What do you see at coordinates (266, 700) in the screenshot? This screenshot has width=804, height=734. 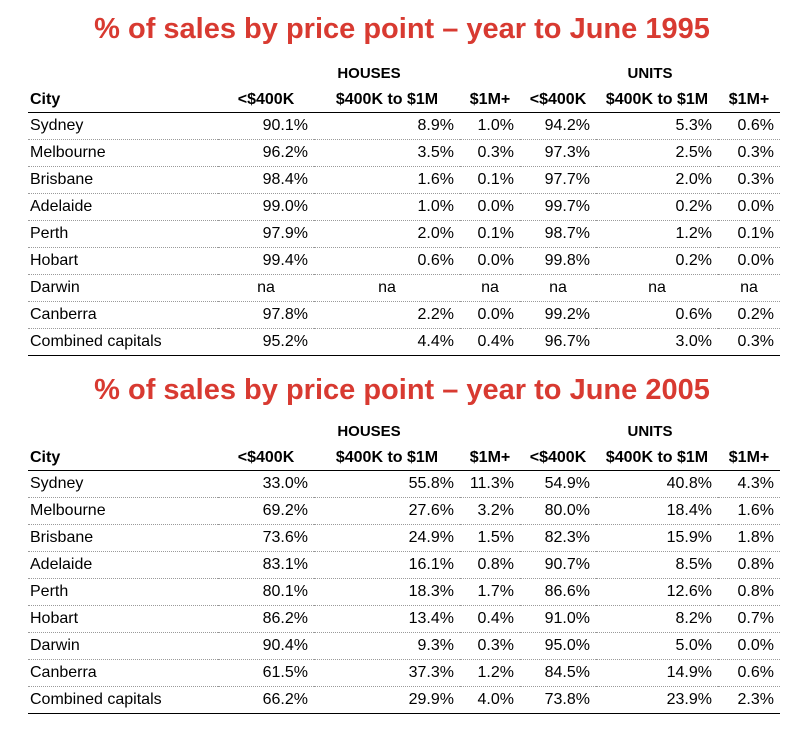 I see `percentage-cell: 66.2%` at bounding box center [266, 700].